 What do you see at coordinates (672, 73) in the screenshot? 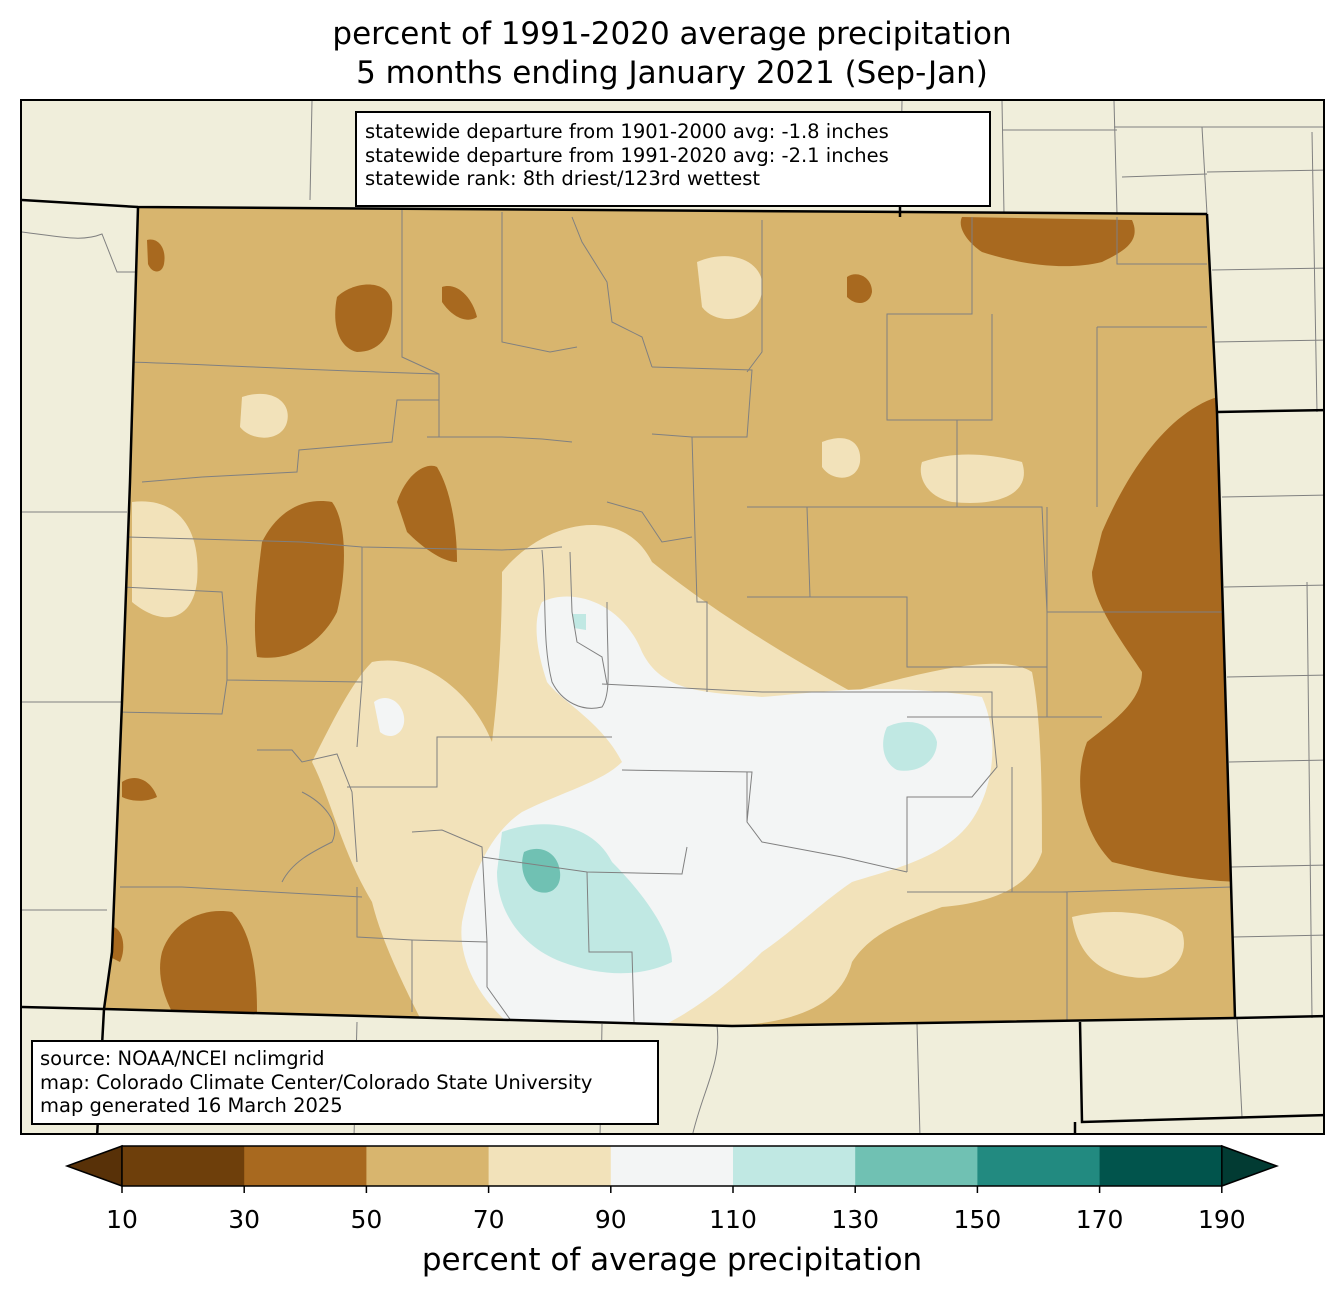
I see `map-title-line-2: 5 months ending January 2021 (Sep-Jan)` at bounding box center [672, 73].